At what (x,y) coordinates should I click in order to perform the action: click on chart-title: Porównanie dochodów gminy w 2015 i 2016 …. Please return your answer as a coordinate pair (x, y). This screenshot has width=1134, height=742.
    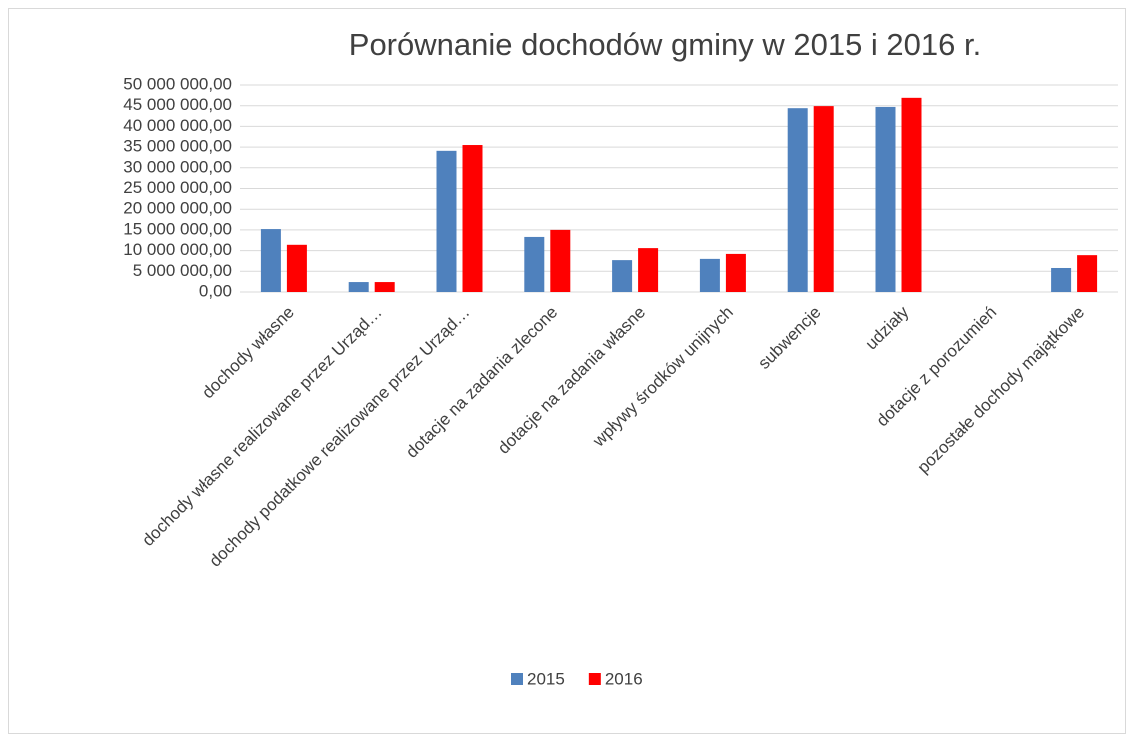
    Looking at the image, I should click on (665, 44).